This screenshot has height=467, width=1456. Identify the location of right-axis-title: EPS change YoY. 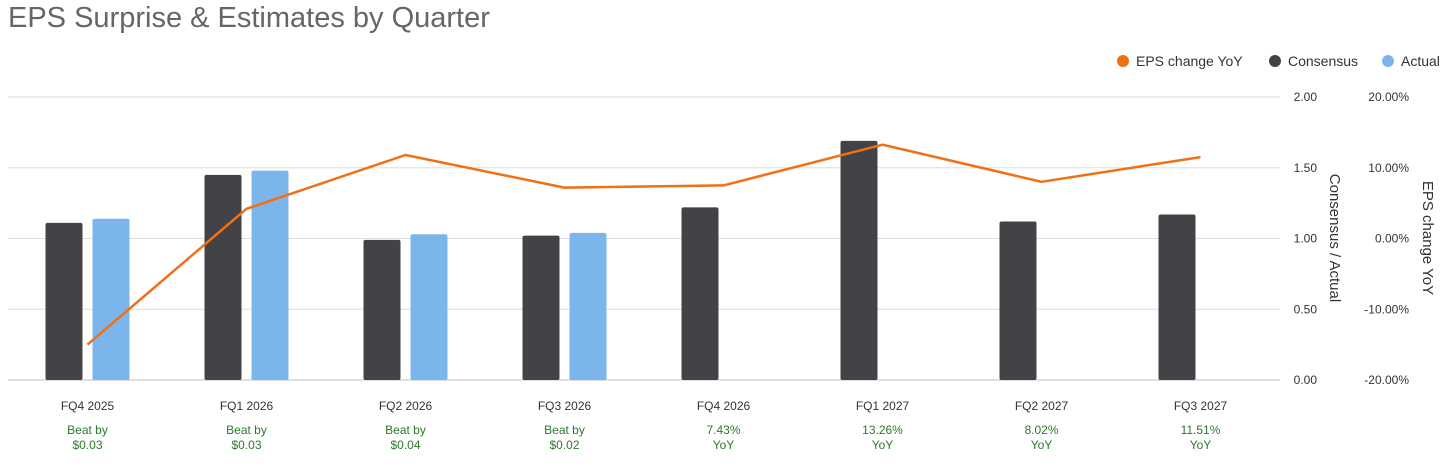
(1427, 238).